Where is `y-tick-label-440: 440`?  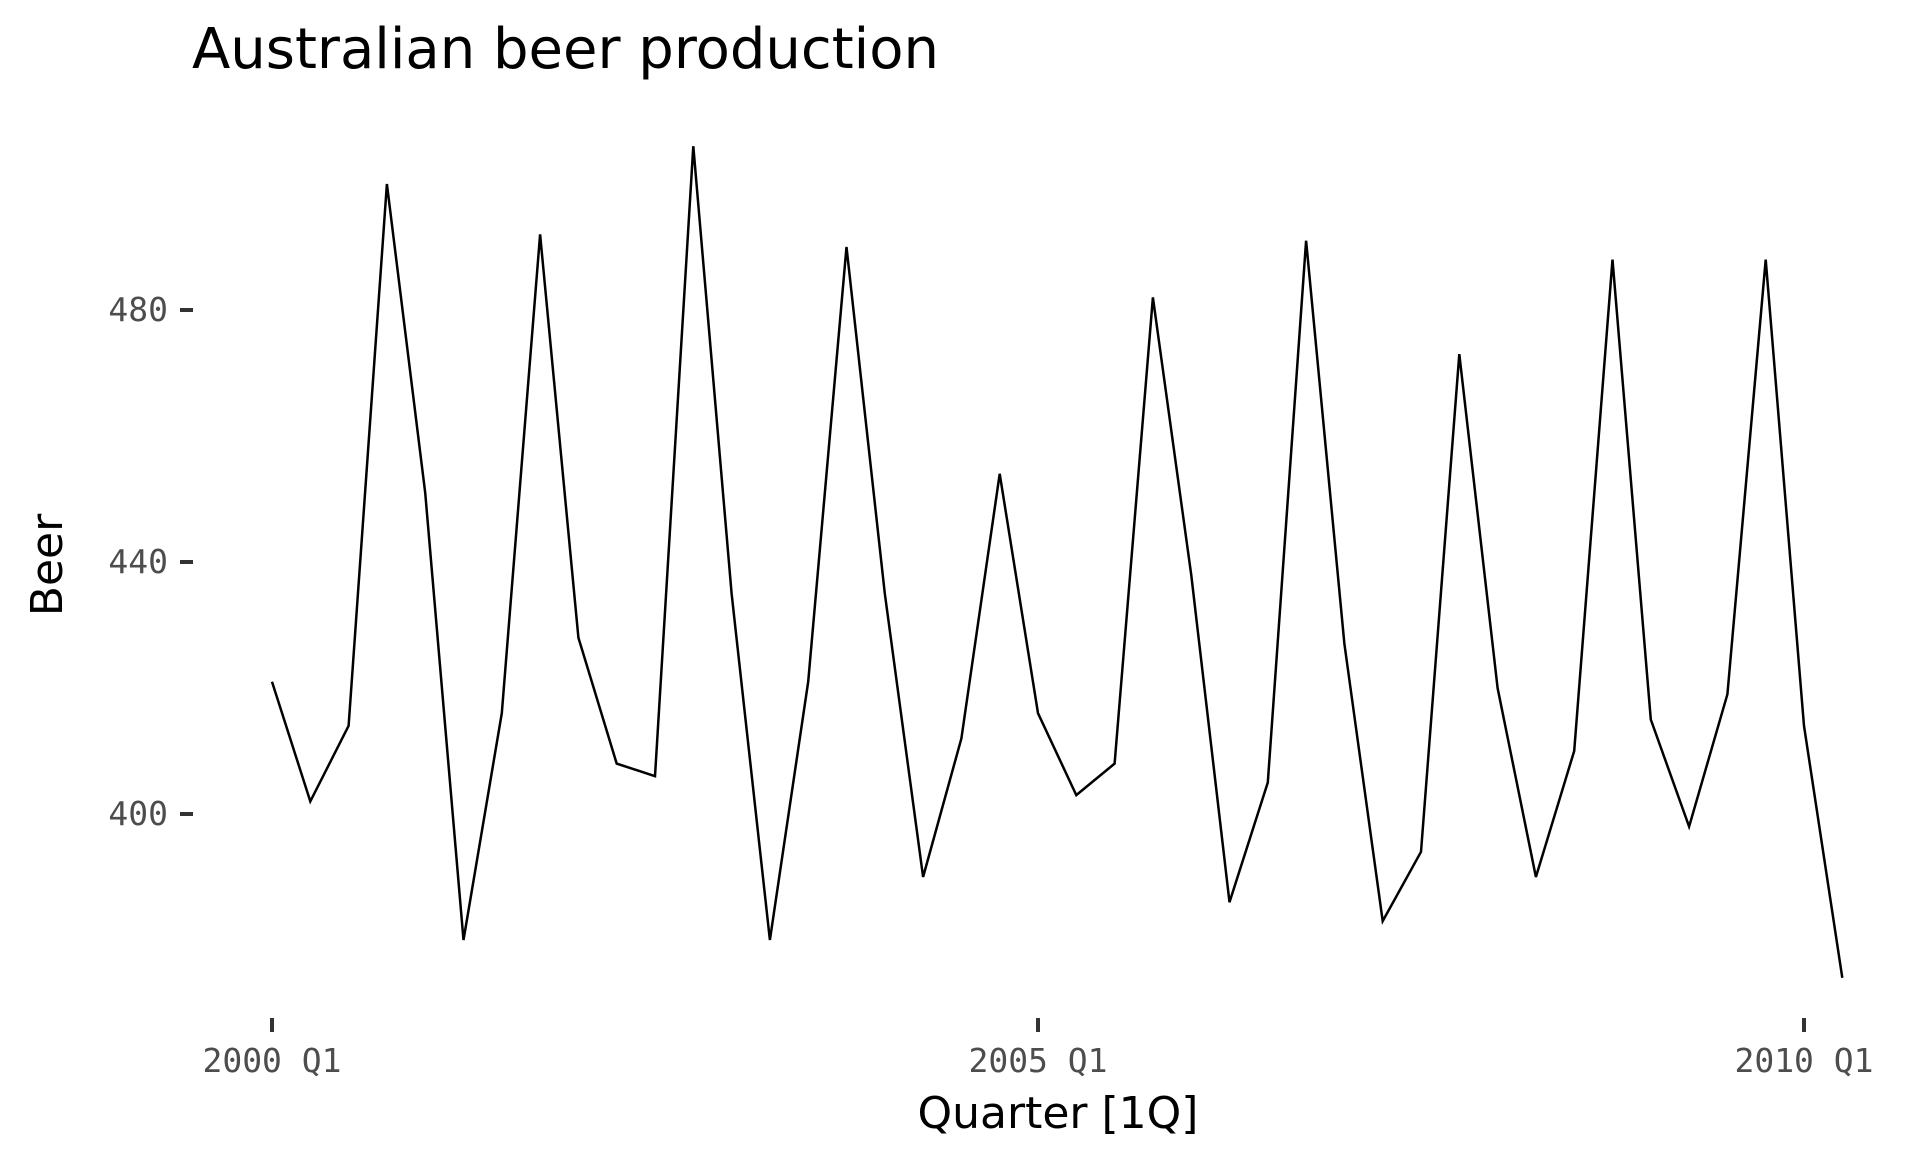 y-tick-label-440: 440 is located at coordinates (138, 561).